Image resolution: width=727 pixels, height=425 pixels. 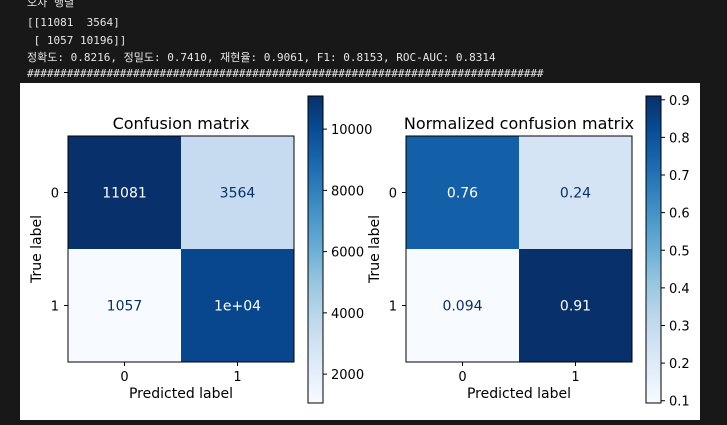 I want to click on colorbar-tick-label: 0.2, so click(x=679, y=364).